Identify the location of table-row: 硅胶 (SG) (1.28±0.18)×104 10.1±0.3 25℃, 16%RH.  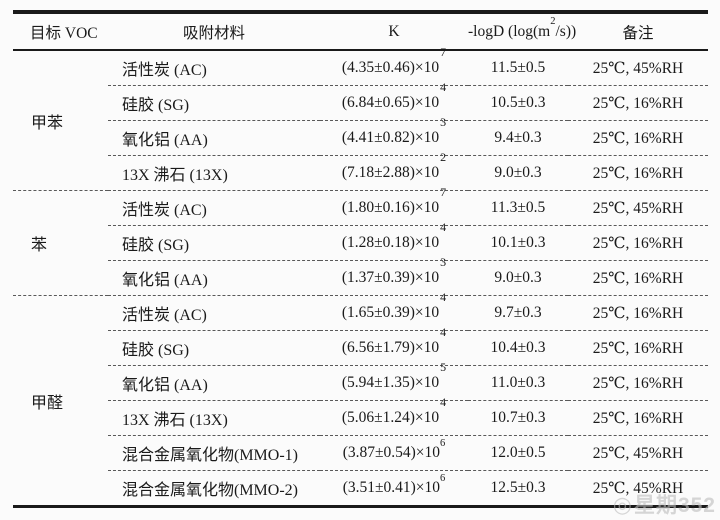
(360, 241).